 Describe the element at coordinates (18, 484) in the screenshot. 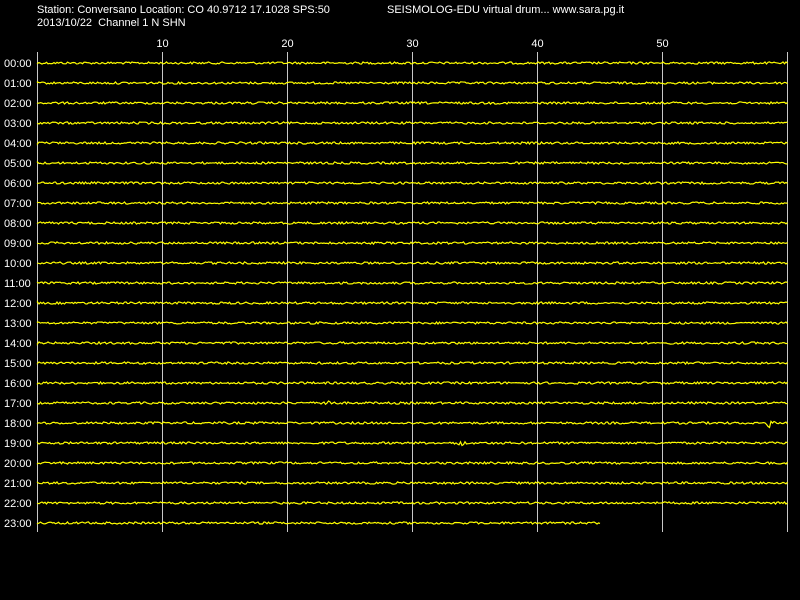

I see `hour-label-2100: 21:00` at that location.